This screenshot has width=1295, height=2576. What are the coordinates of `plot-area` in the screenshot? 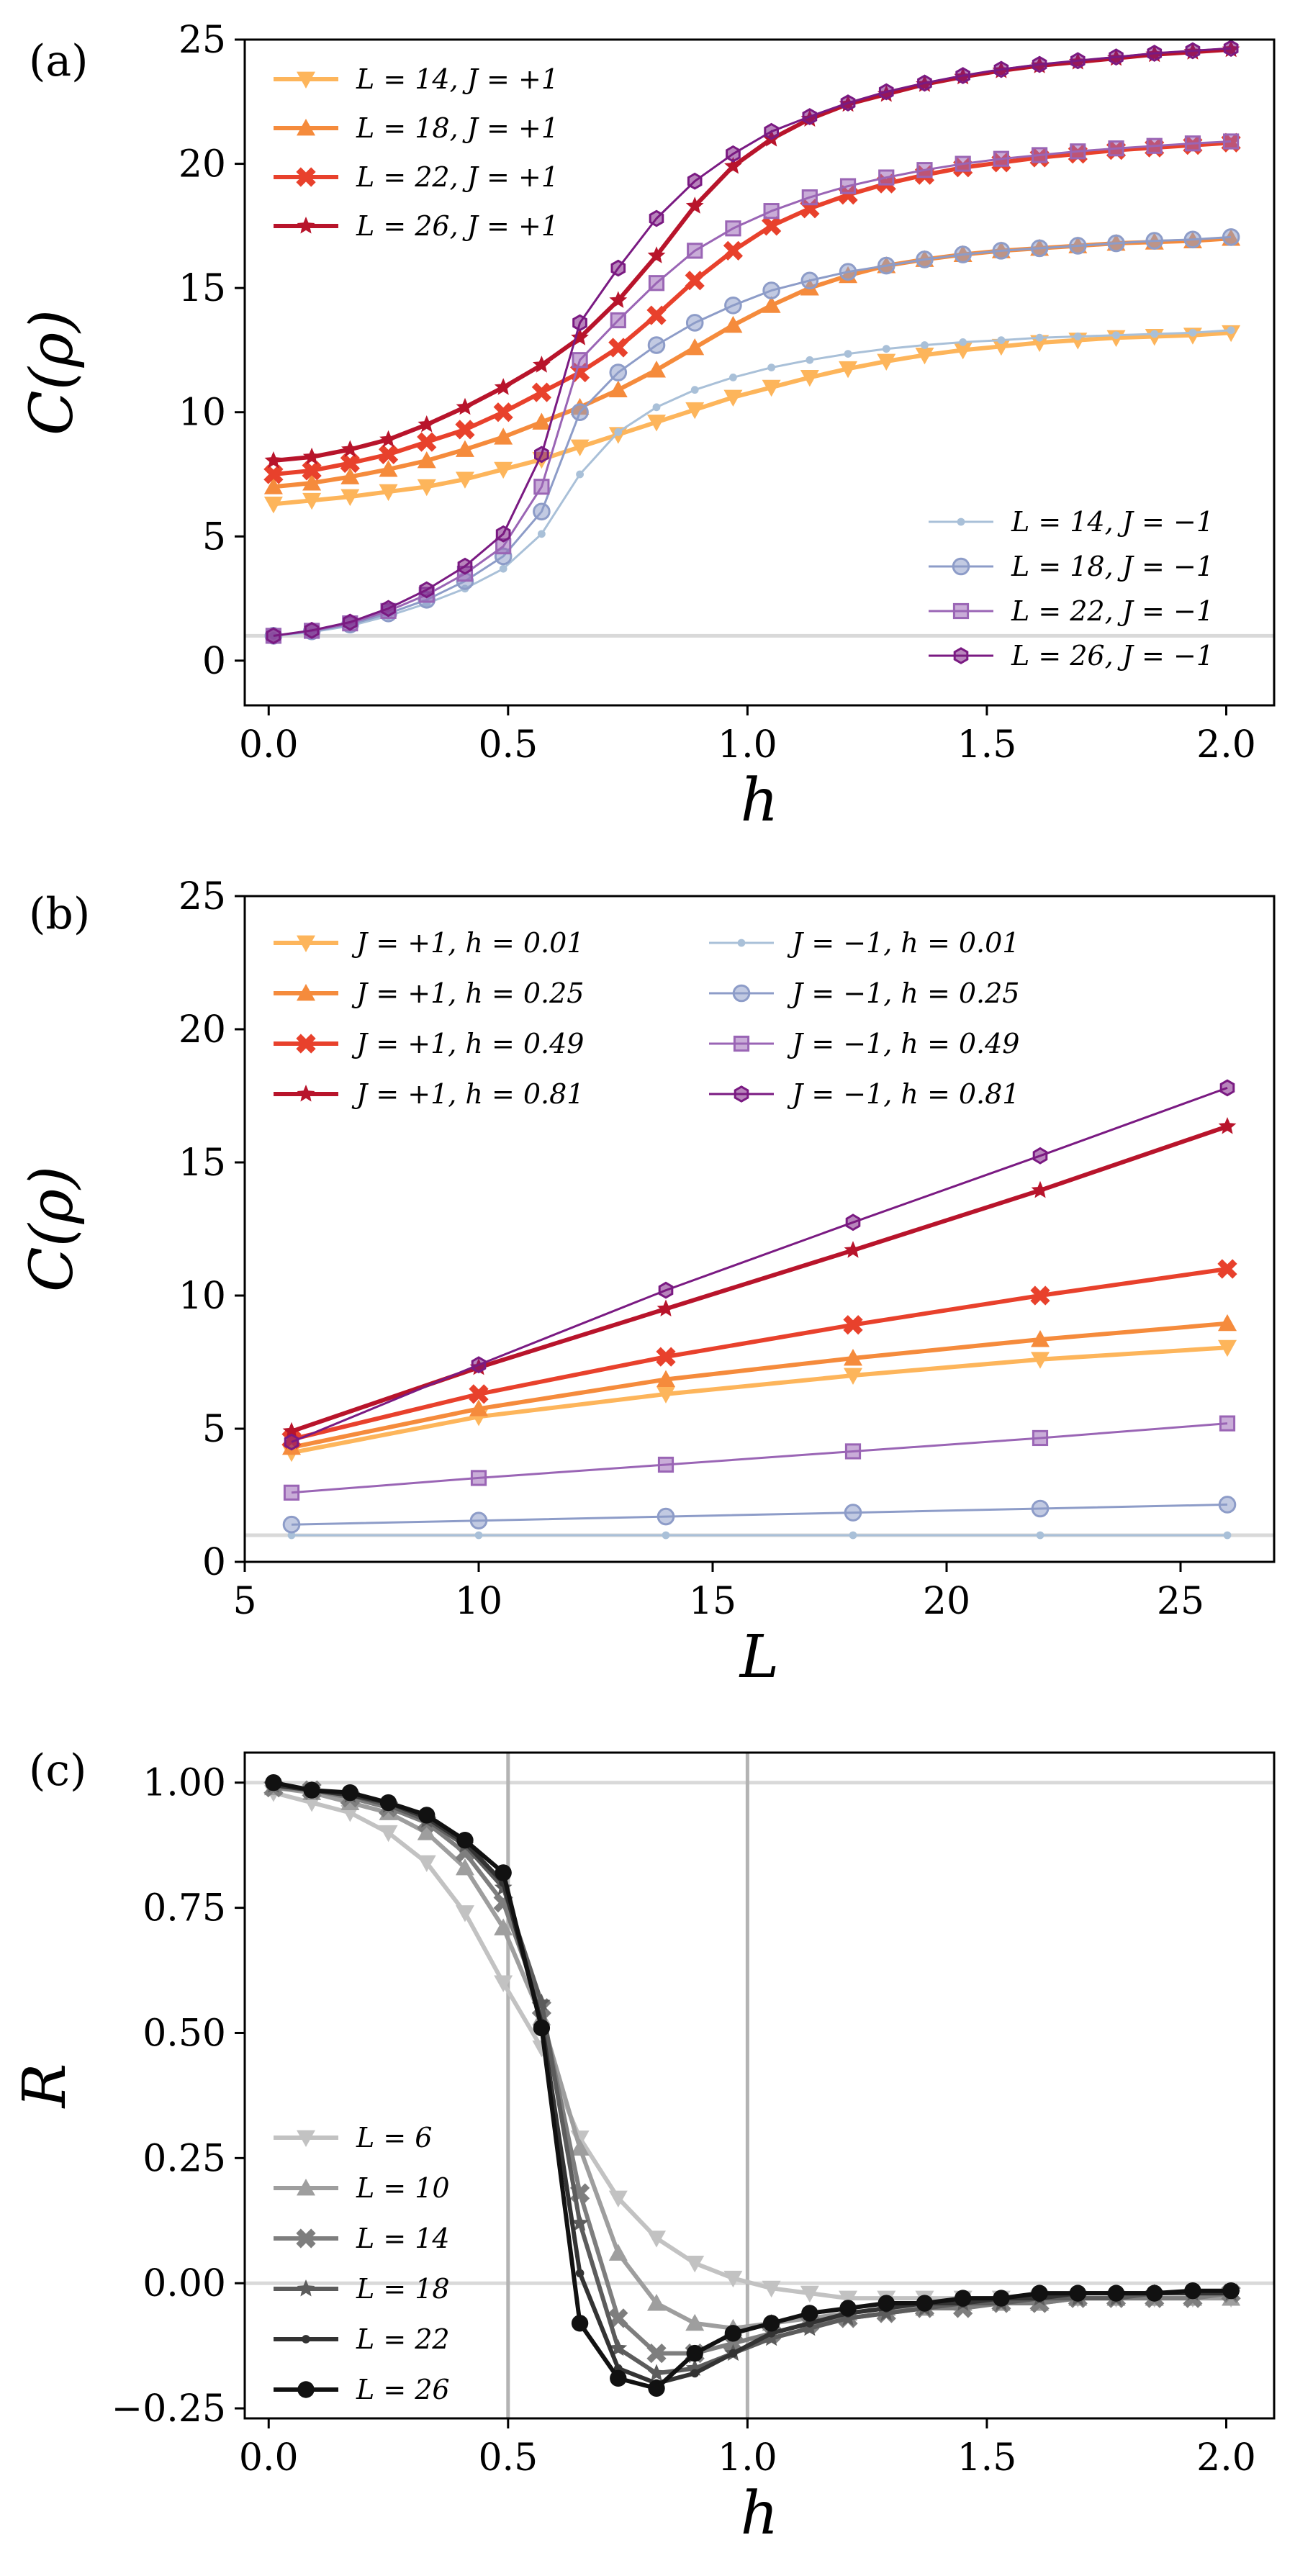 It's located at (759, 1310).